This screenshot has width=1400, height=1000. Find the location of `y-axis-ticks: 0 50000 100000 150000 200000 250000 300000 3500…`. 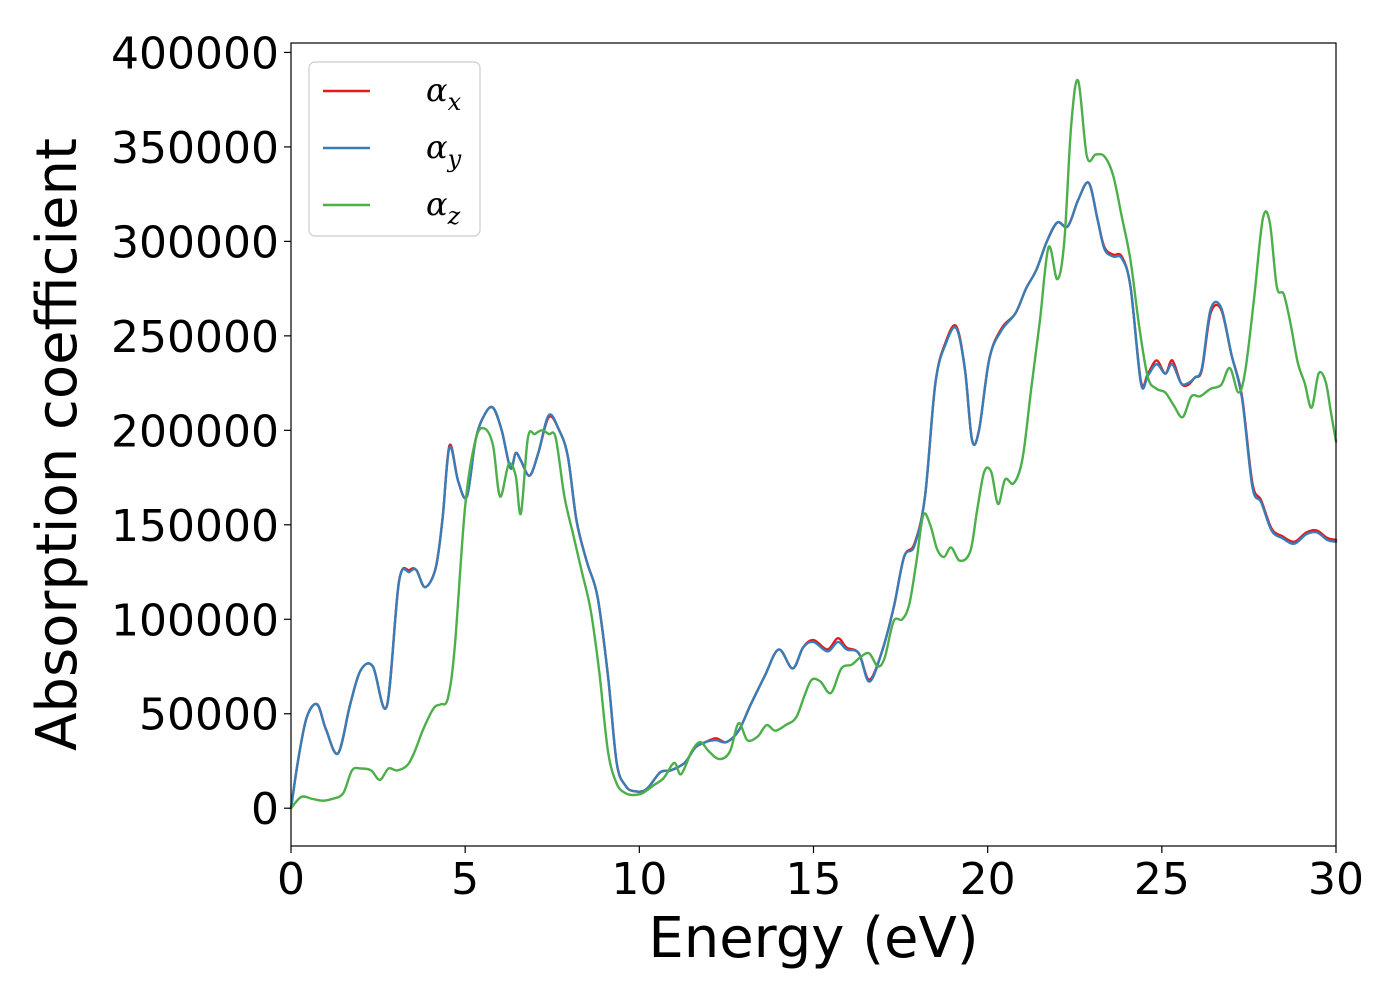

y-axis-ticks: 0 50000 100000 150000 200000 250000 300000 3500… is located at coordinates (201, 431).